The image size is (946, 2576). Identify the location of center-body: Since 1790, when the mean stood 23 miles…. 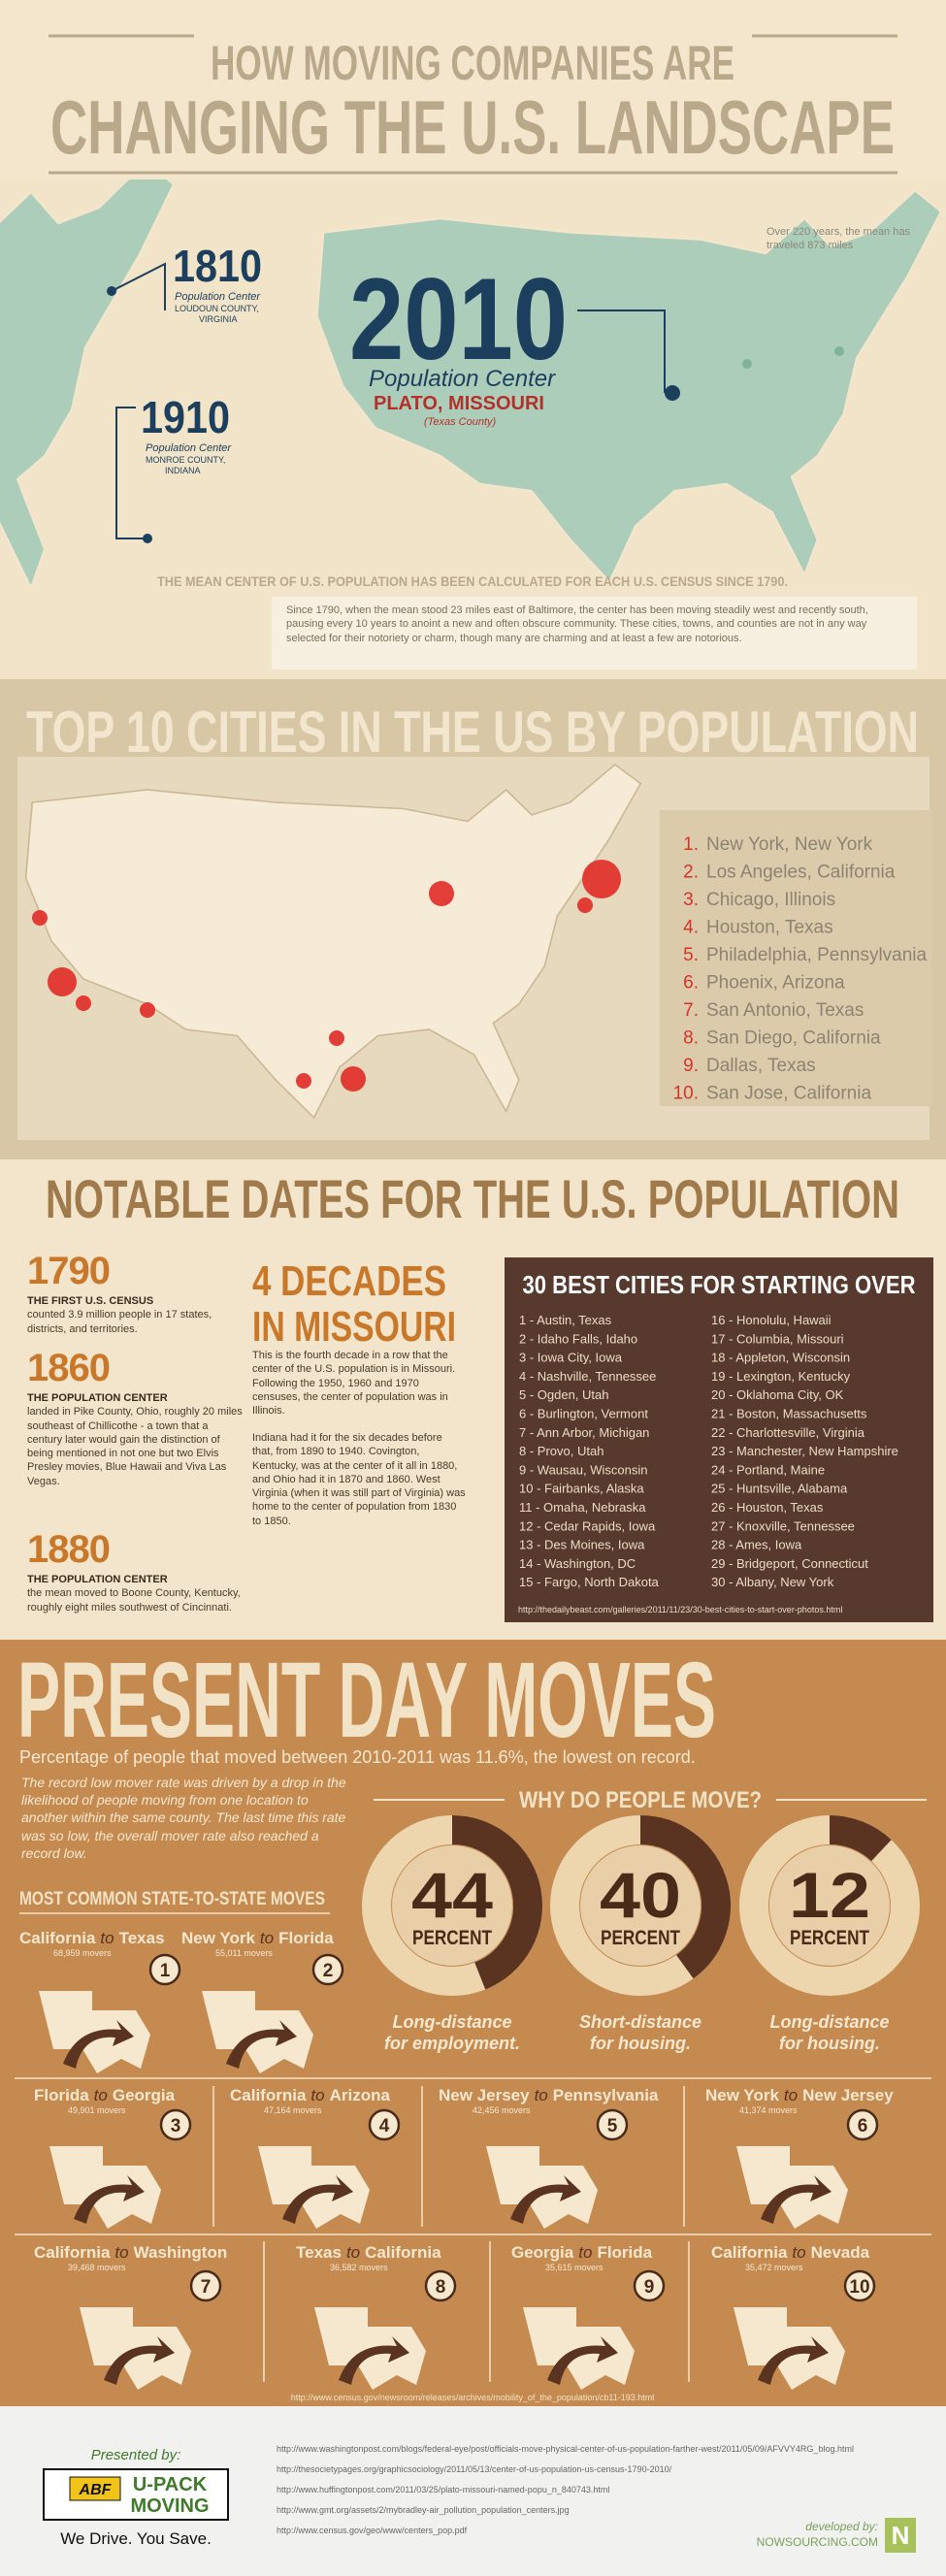
(577, 624).